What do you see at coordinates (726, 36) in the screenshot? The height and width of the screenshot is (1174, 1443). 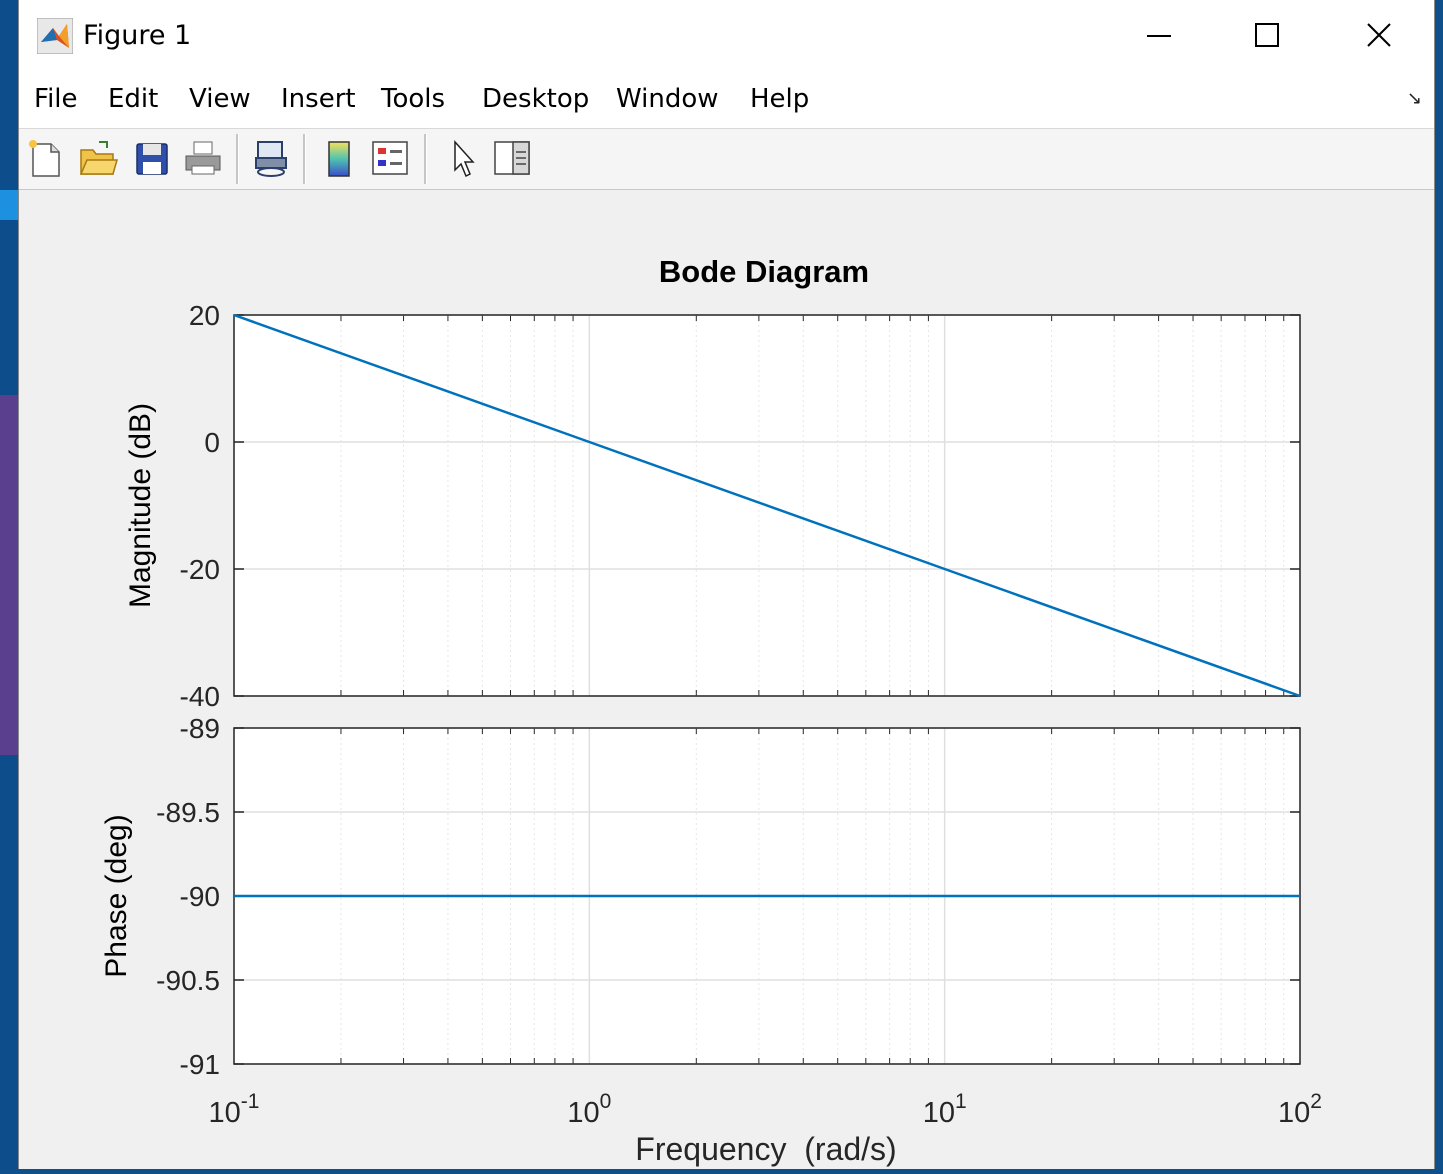 I see `title-bar: Figure 1` at bounding box center [726, 36].